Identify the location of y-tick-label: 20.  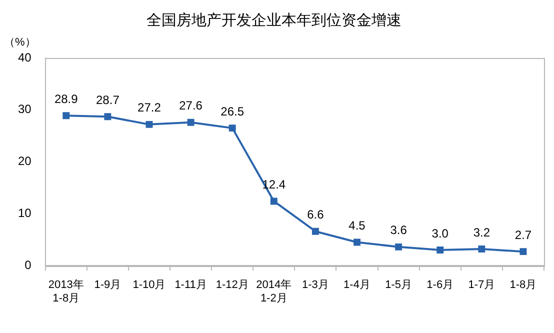
(25, 161).